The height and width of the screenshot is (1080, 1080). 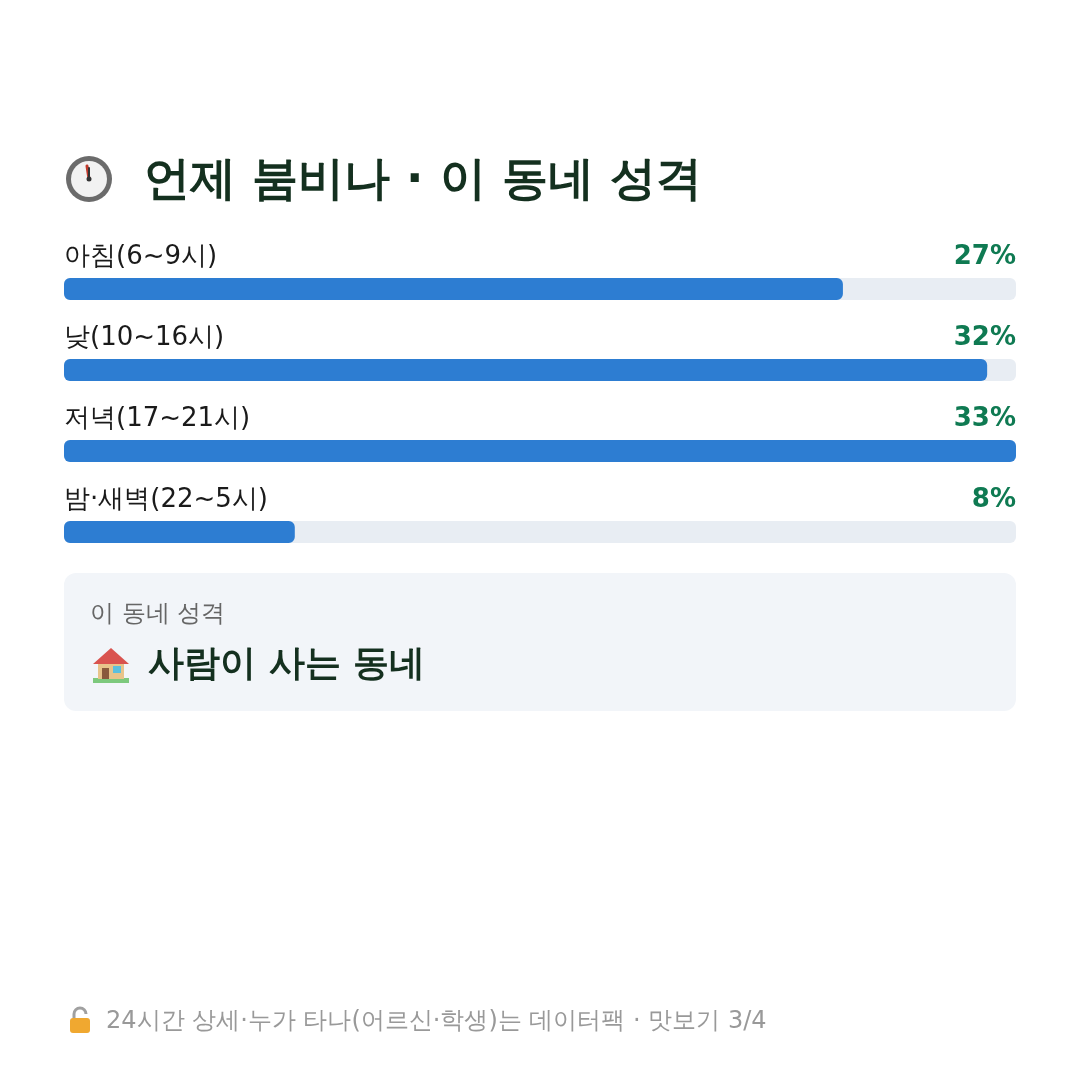 What do you see at coordinates (157, 417) in the screenshot?
I see `y-tick-label: 저녁(17~21시)` at bounding box center [157, 417].